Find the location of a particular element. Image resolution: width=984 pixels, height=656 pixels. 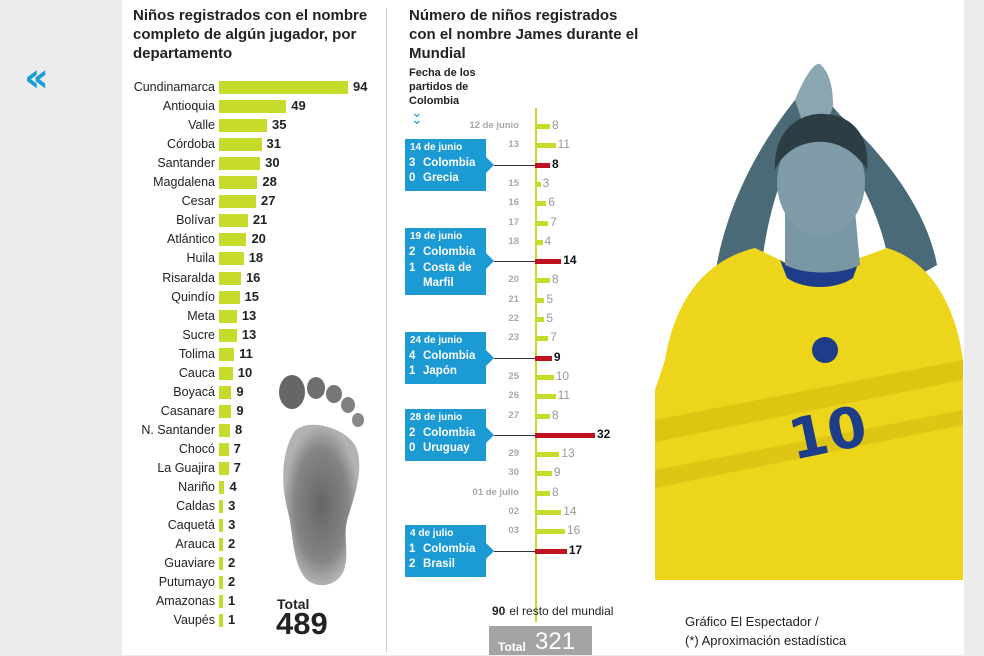

department-value: 2 is located at coordinates (232, 582).